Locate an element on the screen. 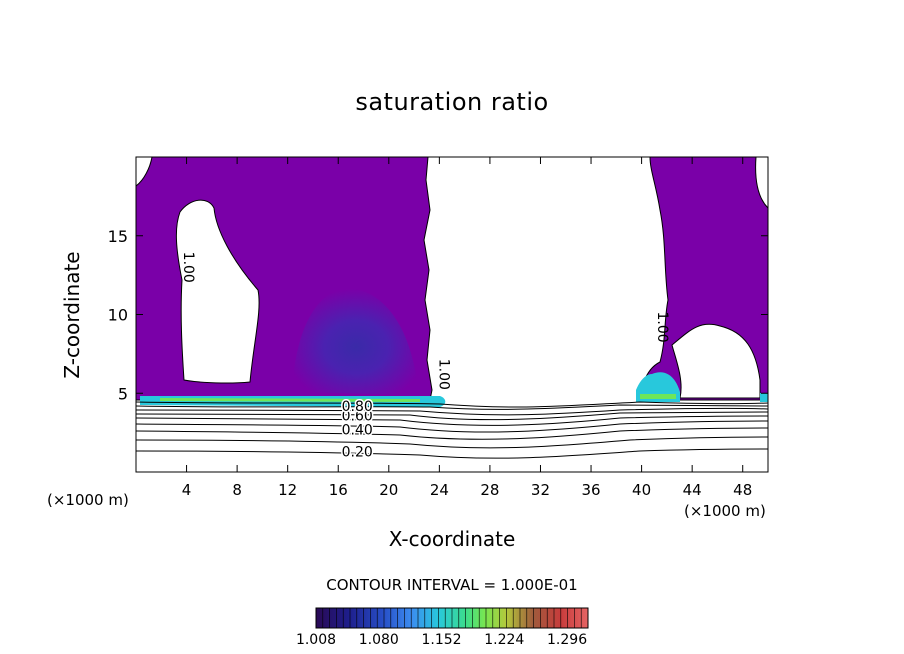  colorbar is located at coordinates (452, 618).